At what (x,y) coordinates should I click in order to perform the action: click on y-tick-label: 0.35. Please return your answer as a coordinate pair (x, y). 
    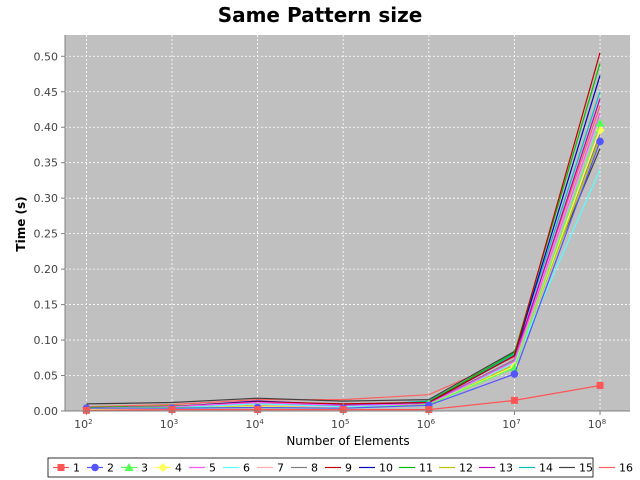
    Looking at the image, I should click on (46, 163).